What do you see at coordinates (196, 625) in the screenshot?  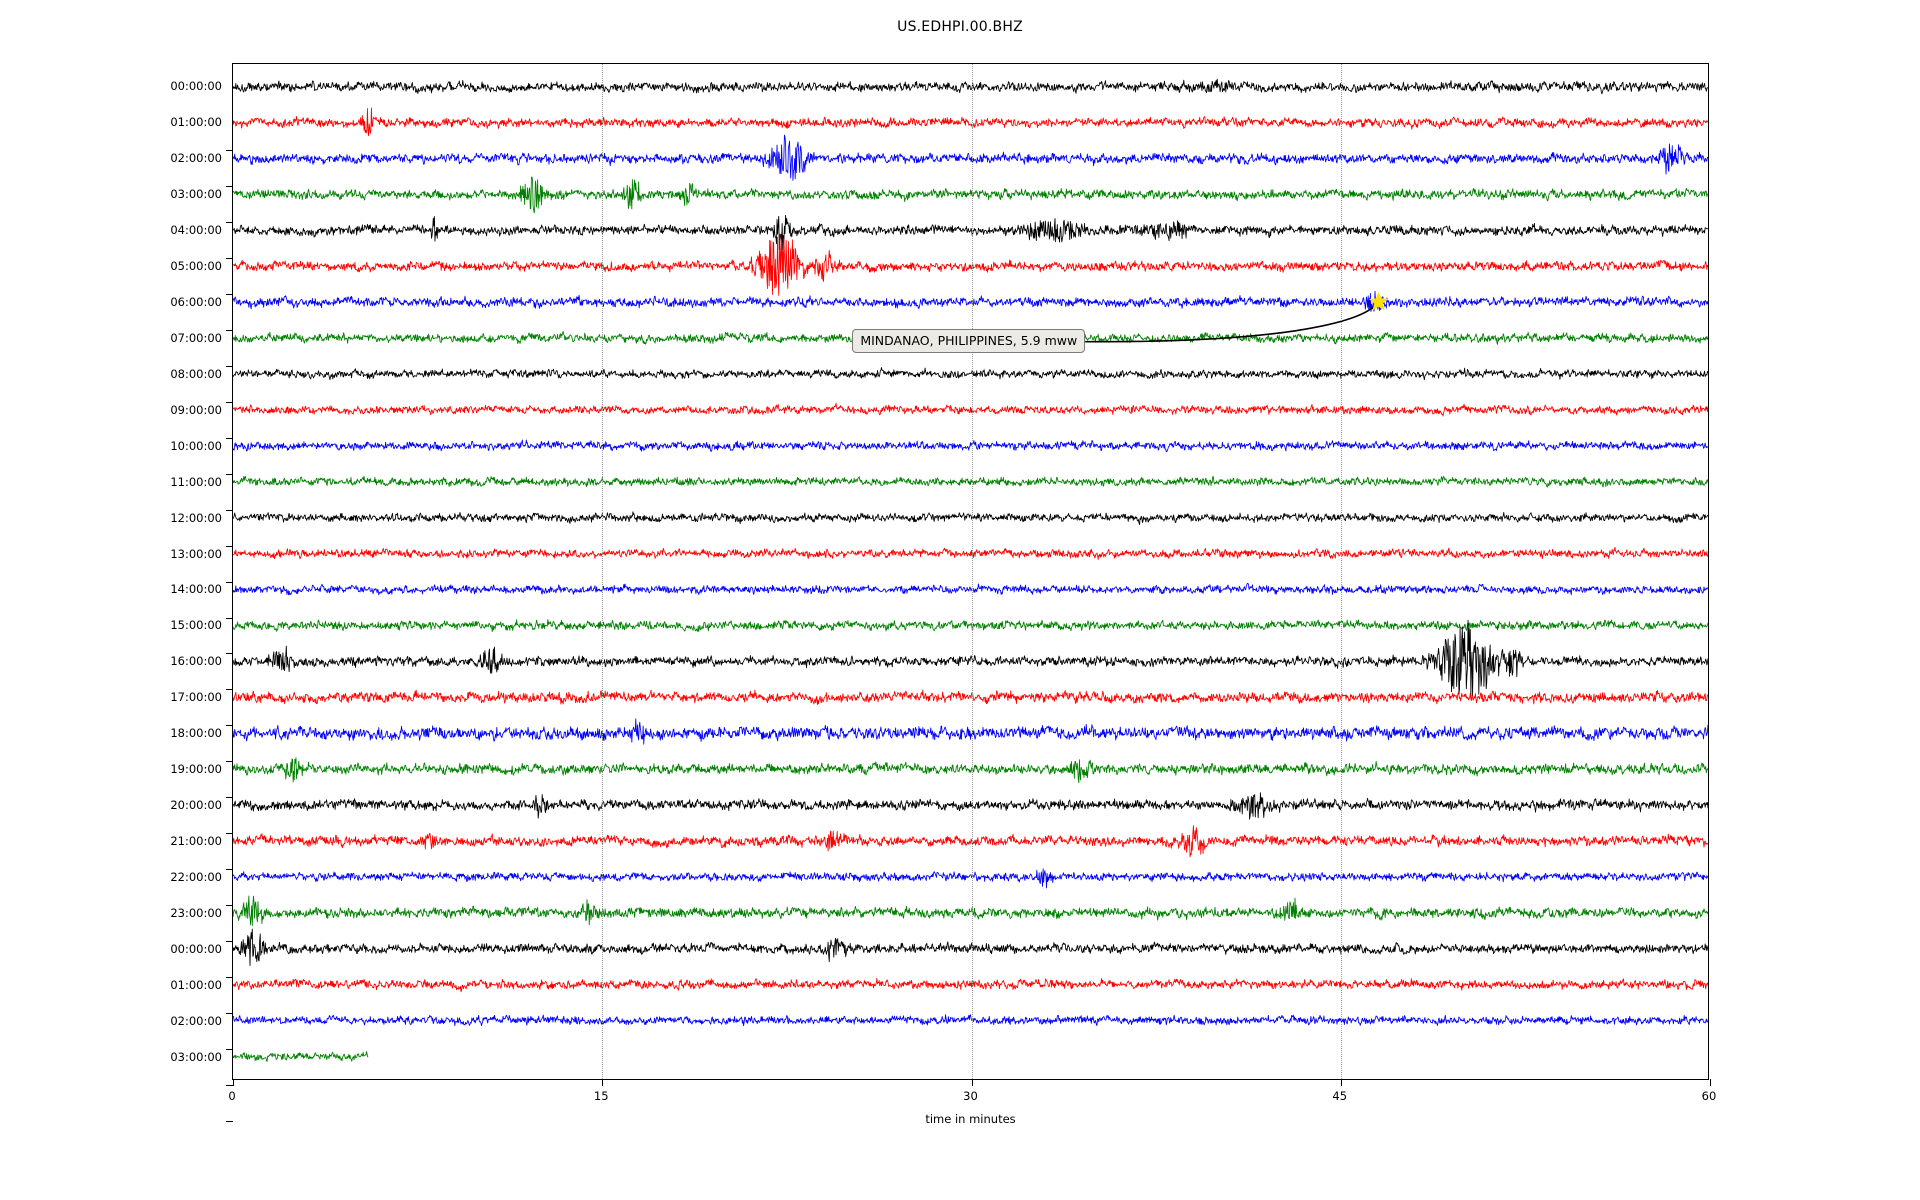 I see `y-tick-label-15: 15:00:00` at bounding box center [196, 625].